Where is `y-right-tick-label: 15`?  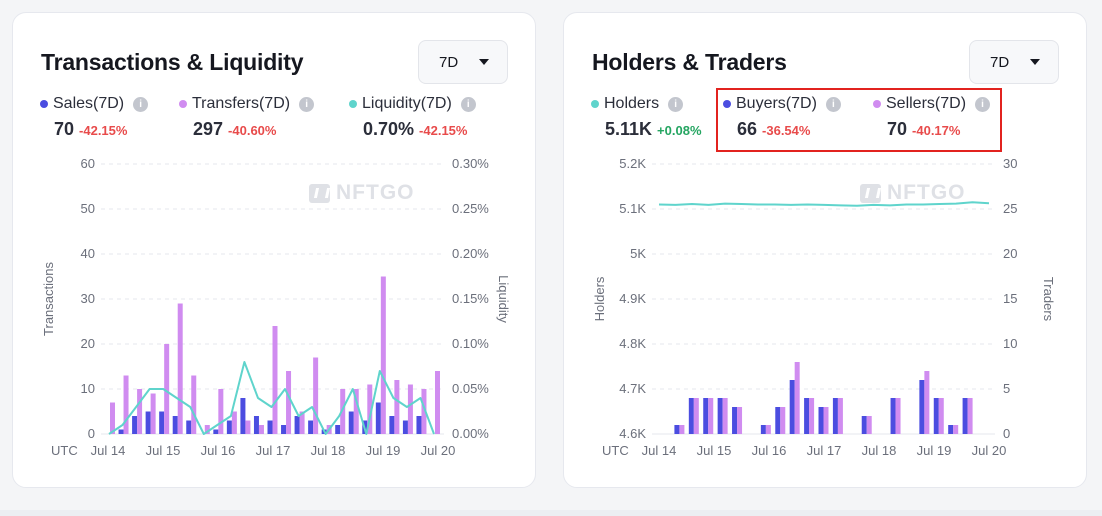
y-right-tick-label: 15 is located at coordinates (1010, 298).